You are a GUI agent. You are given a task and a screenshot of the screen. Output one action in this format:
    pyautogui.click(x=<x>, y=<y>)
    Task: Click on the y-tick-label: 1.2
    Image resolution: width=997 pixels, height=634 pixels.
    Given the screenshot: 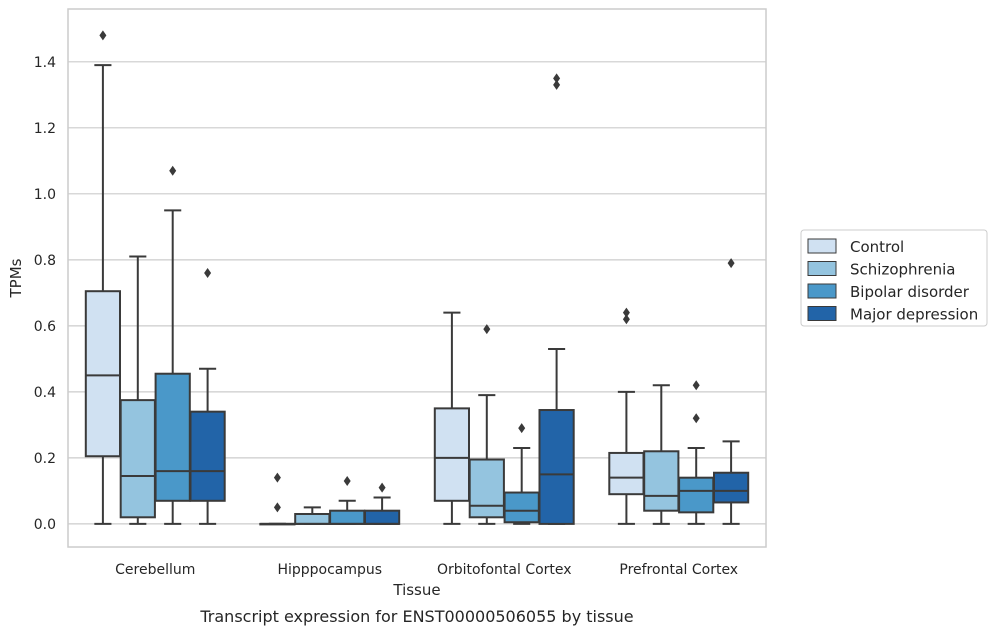 What is the action you would take?
    pyautogui.click(x=45, y=129)
    